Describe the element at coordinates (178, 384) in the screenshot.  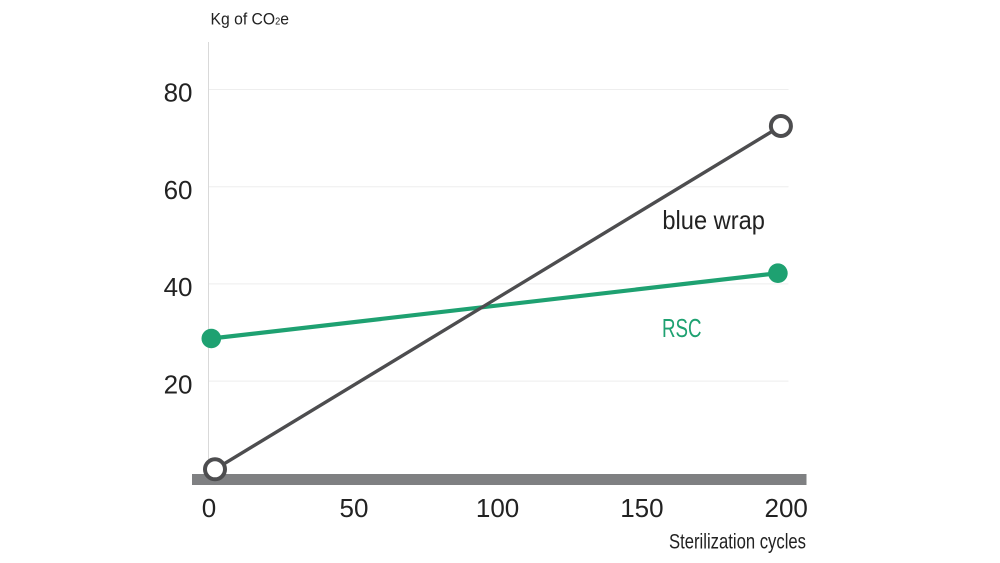
I see `svg-text: 20` at that location.